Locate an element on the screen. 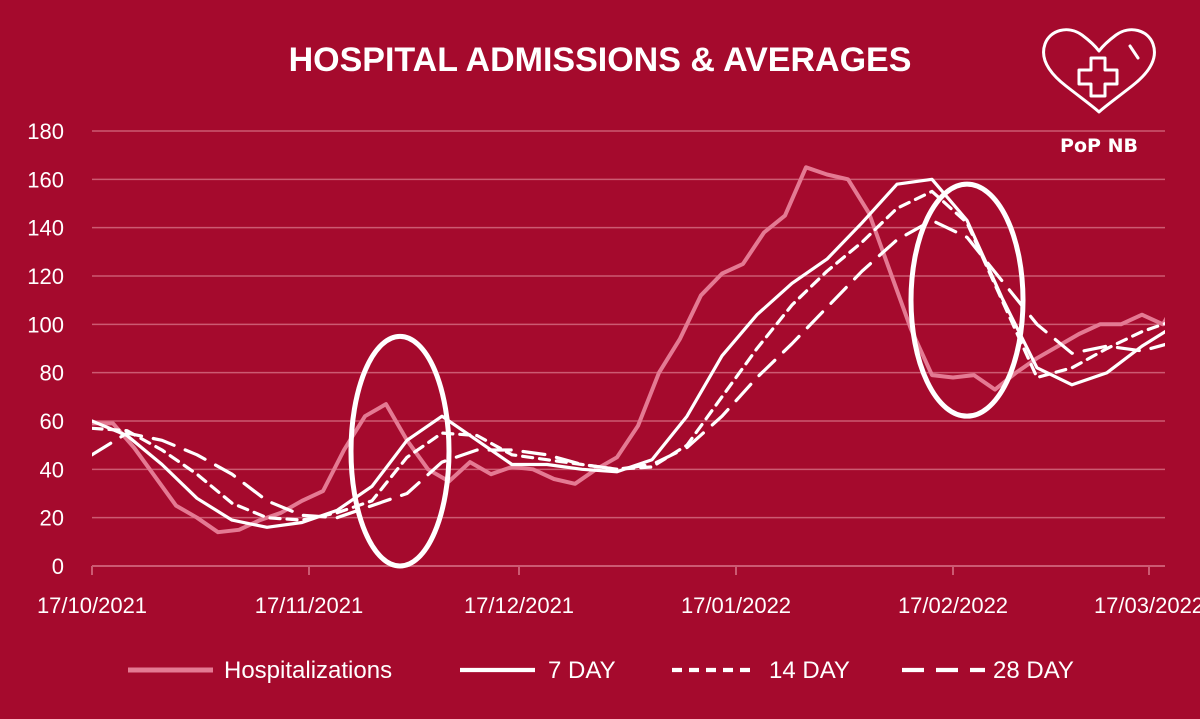 This screenshot has width=1200, height=719. logo-cross is located at coordinates (1098, 77).